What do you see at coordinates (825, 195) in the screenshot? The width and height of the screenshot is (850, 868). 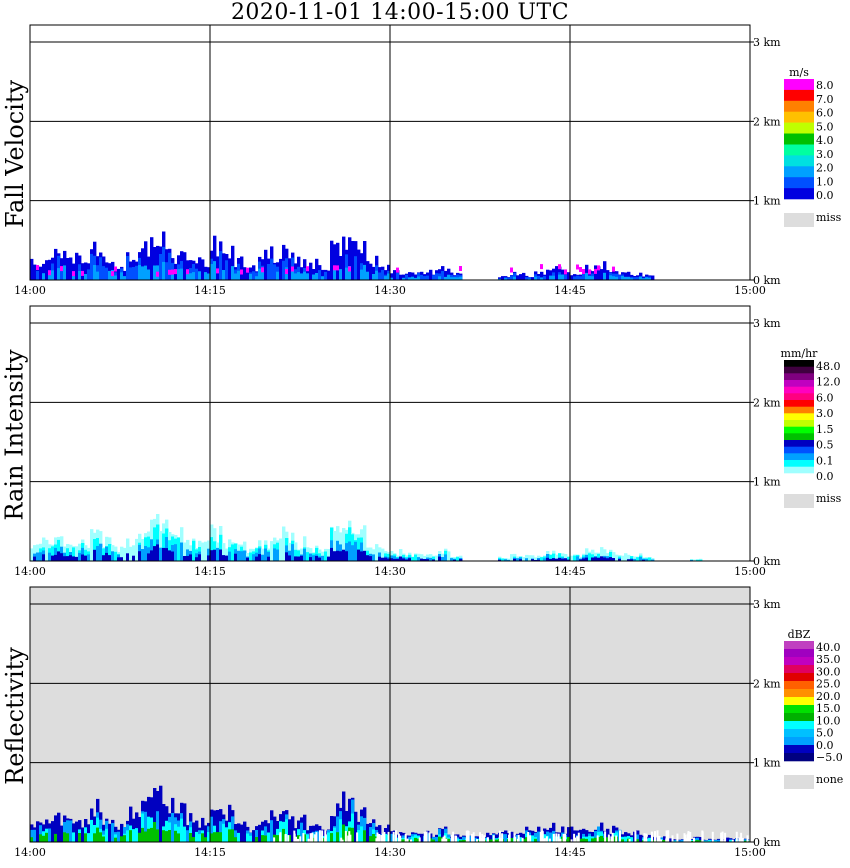 I see `legend-label: 0.0` at bounding box center [825, 195].